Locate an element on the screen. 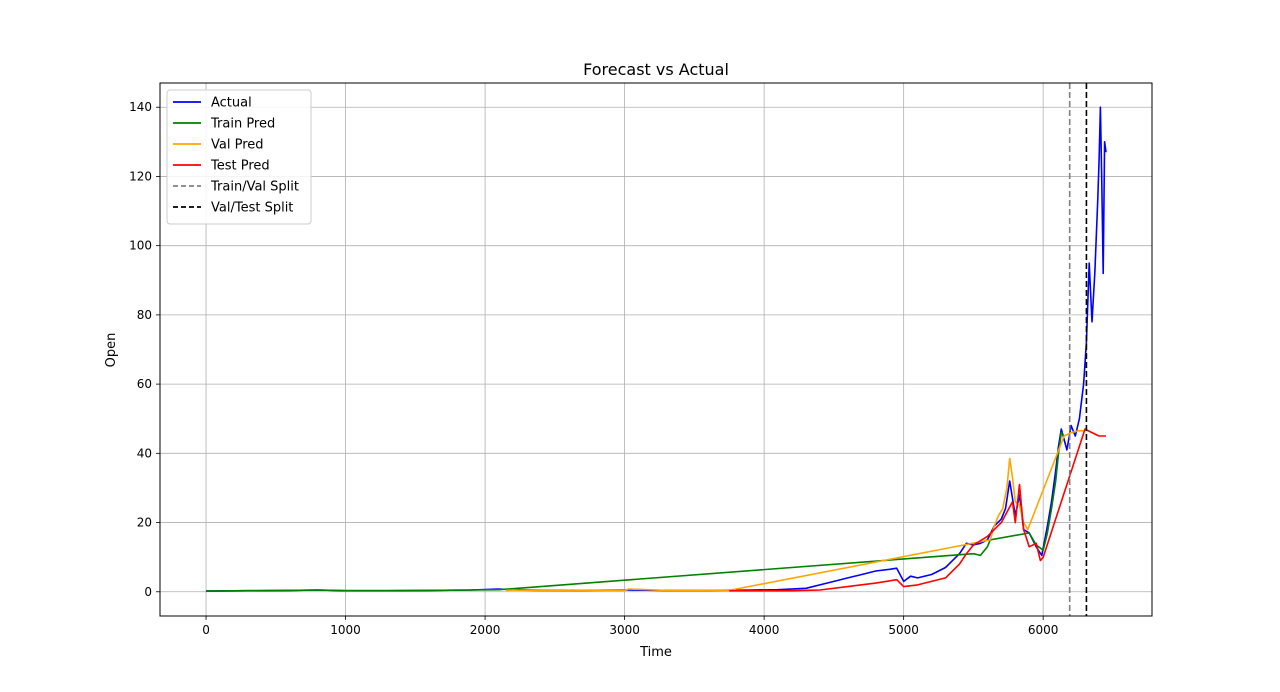 Image resolution: width=1280 pixels, height=692 pixels. legend-label-val-pred: Val Pred is located at coordinates (237, 145).